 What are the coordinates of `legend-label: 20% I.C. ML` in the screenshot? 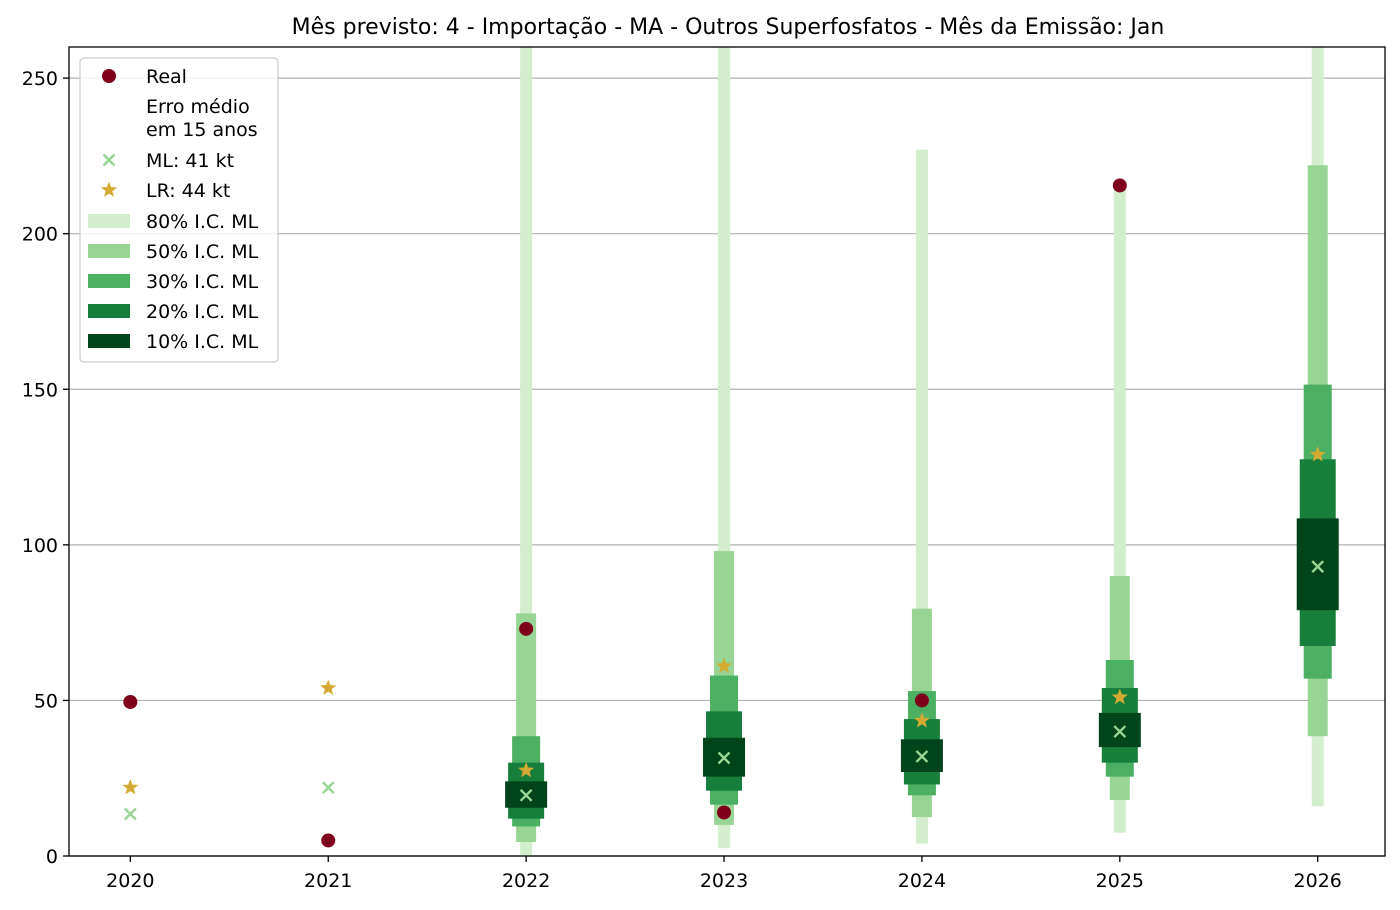 It's located at (202, 312).